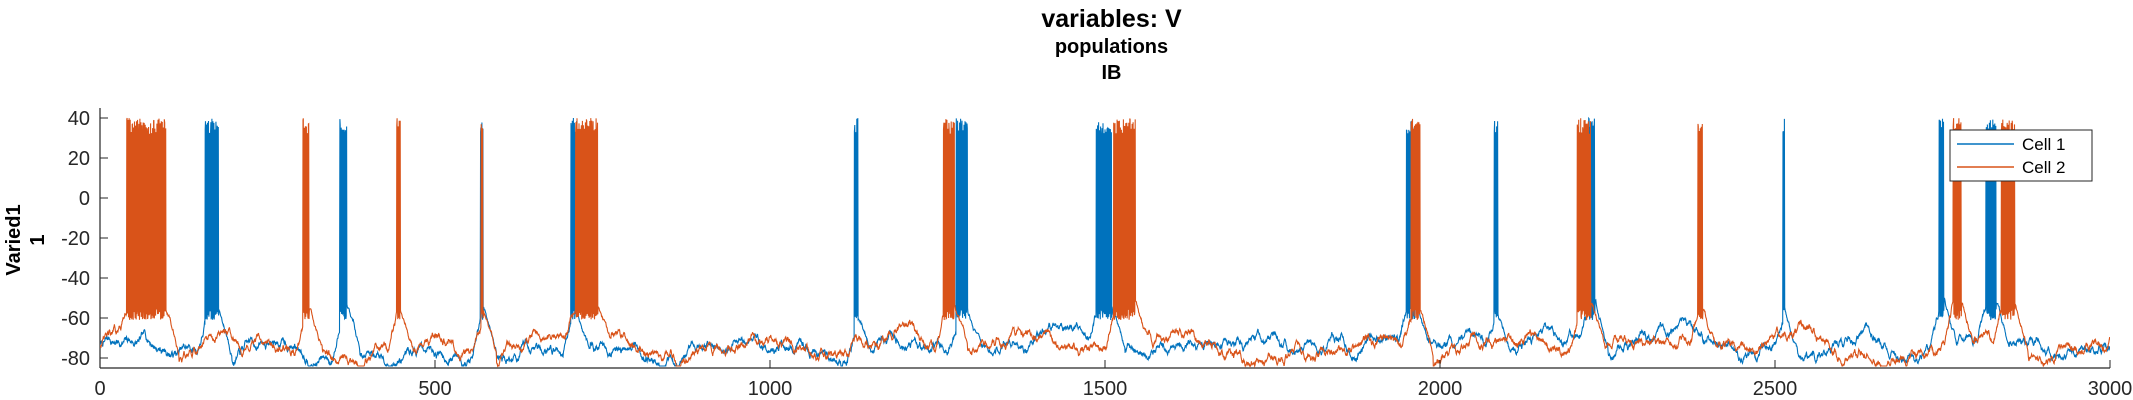 The width and height of the screenshot is (2133, 400). What do you see at coordinates (38, 239) in the screenshot?
I see `y-axis-label-line2: 1` at bounding box center [38, 239].